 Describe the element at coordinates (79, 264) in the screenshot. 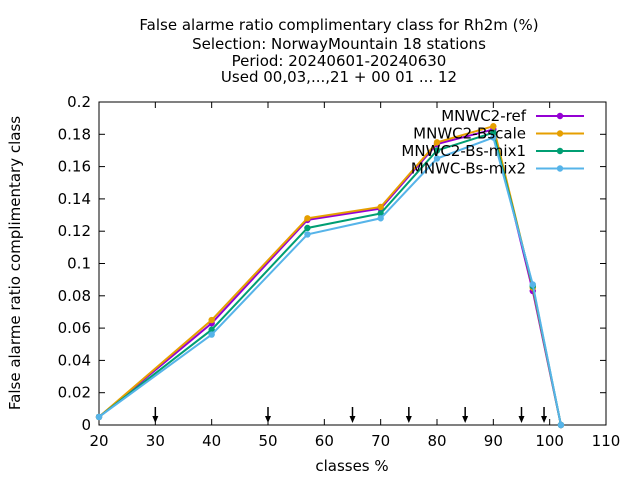

I see `y-tick-label: 0.1` at that location.